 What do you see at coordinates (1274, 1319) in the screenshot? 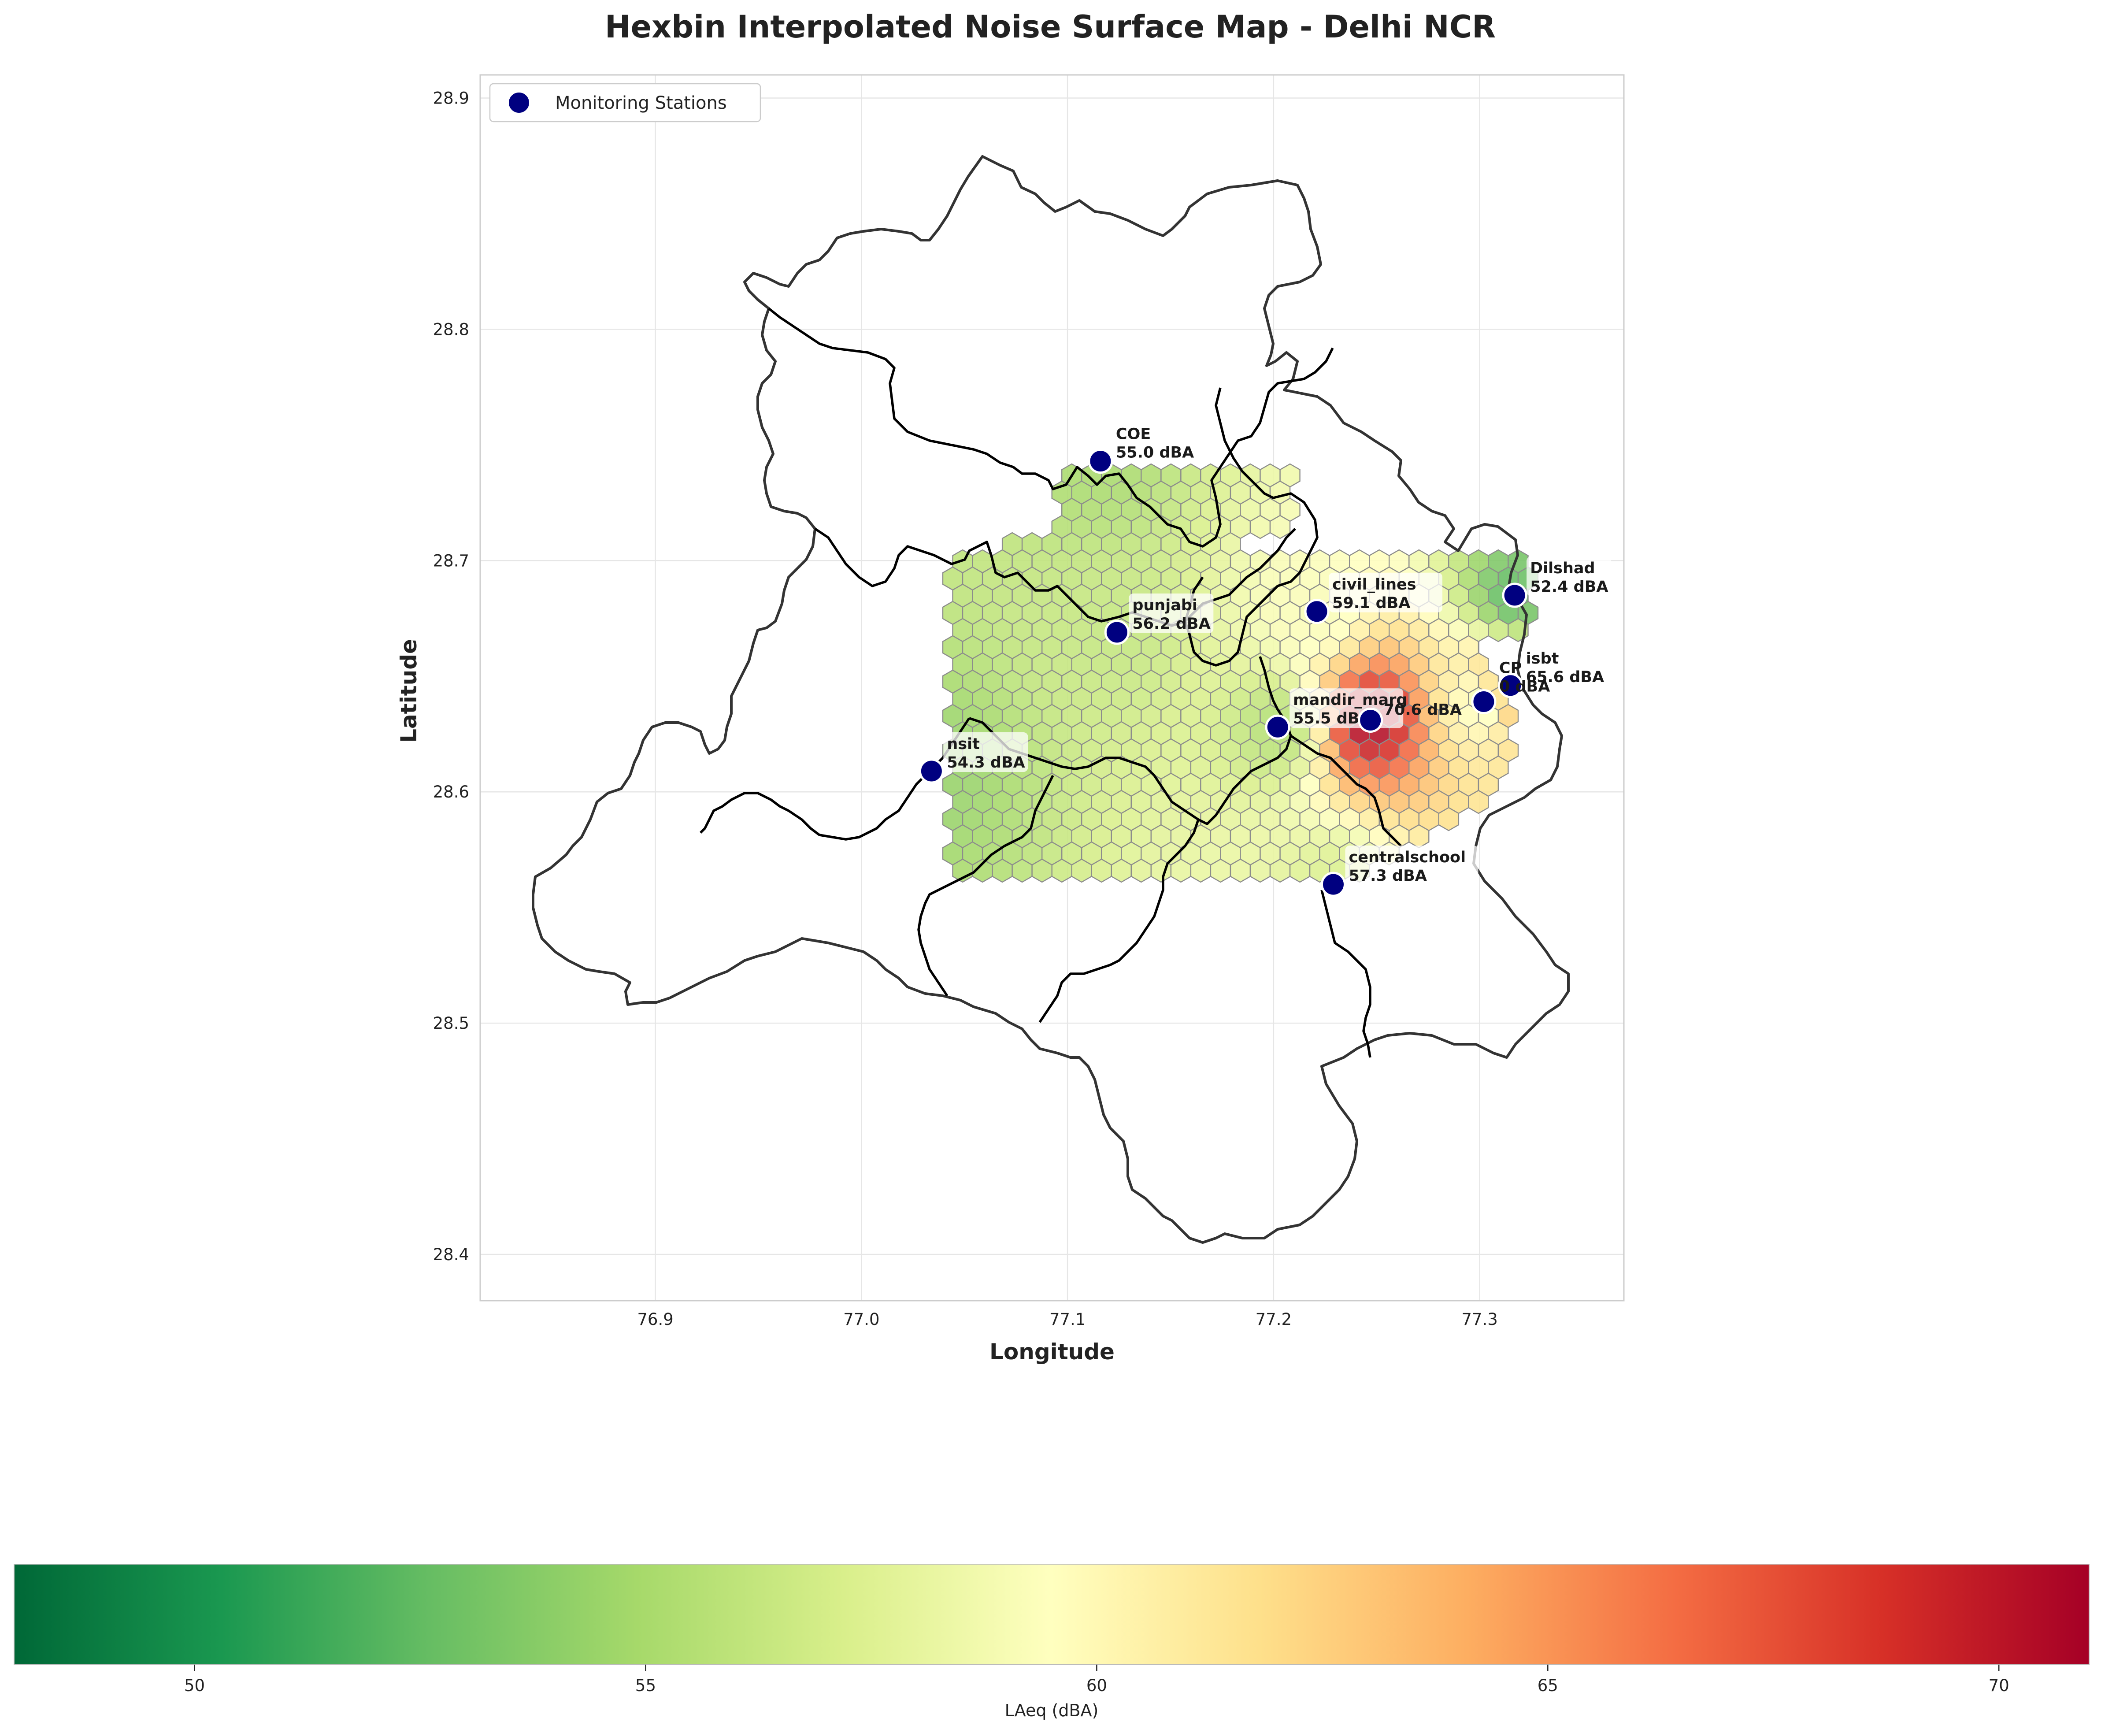
I see `x-tick-label: 77.2` at bounding box center [1274, 1319].